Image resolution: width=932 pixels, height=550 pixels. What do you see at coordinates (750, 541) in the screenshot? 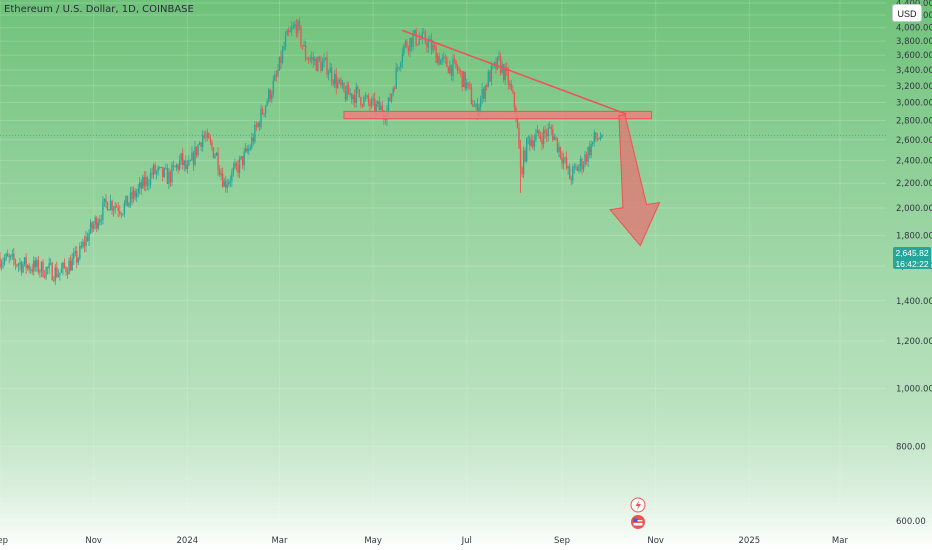
I see `x-tick-label: 2025` at bounding box center [750, 541].